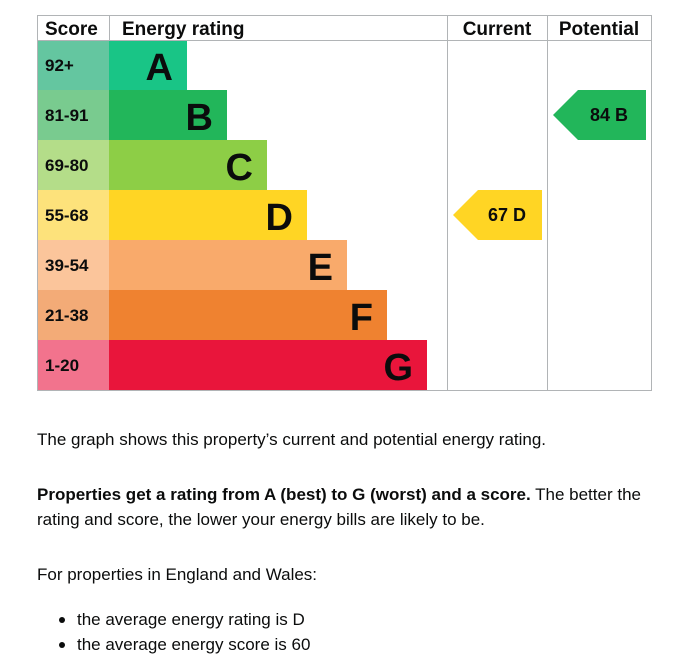 This screenshot has height=664, width=688. I want to click on potential-rating-arrow, so click(599, 115).